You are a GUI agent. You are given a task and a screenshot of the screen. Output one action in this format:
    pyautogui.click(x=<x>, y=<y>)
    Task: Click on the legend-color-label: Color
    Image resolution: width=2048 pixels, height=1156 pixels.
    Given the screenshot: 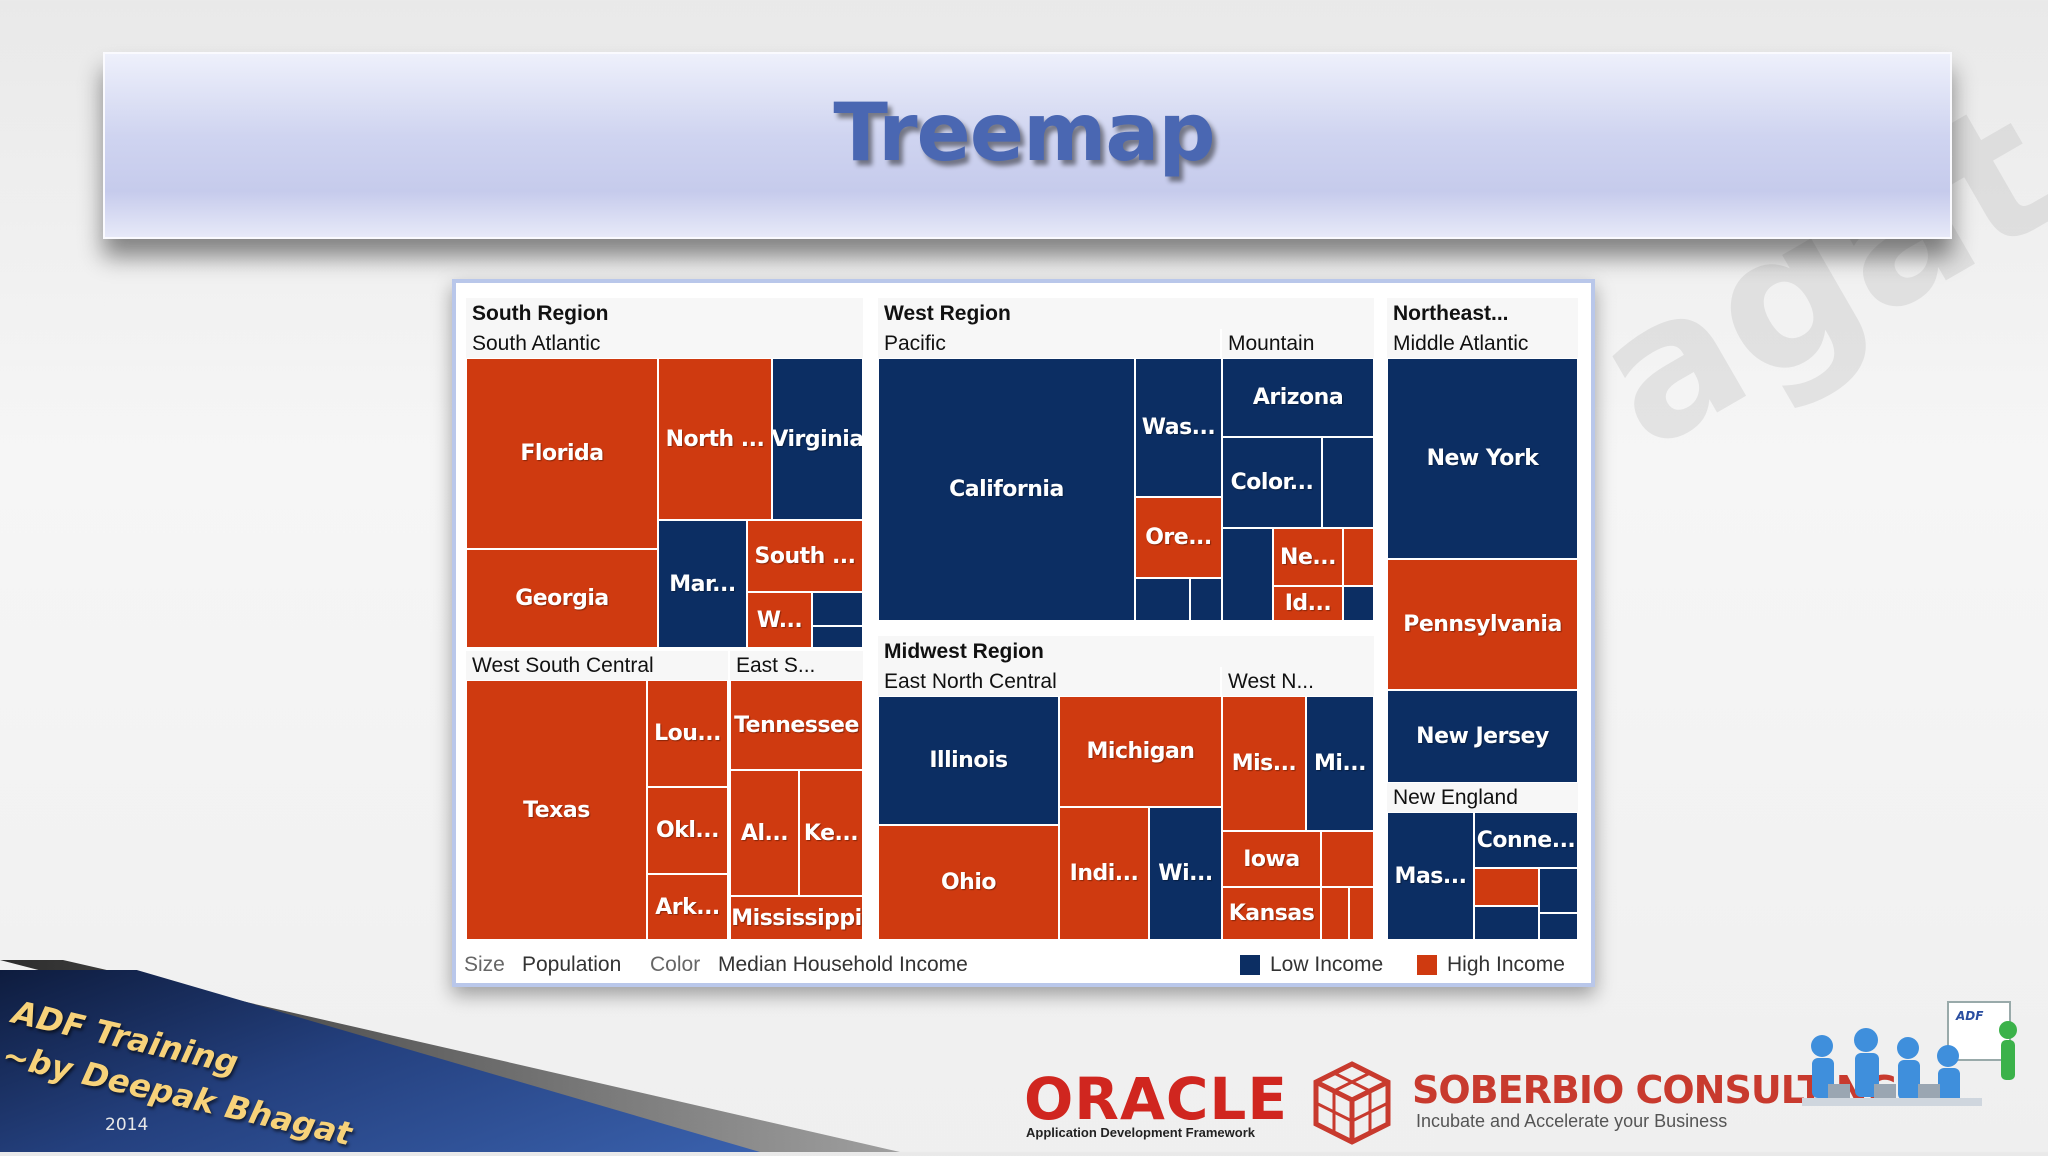 What is the action you would take?
    pyautogui.click(x=675, y=964)
    